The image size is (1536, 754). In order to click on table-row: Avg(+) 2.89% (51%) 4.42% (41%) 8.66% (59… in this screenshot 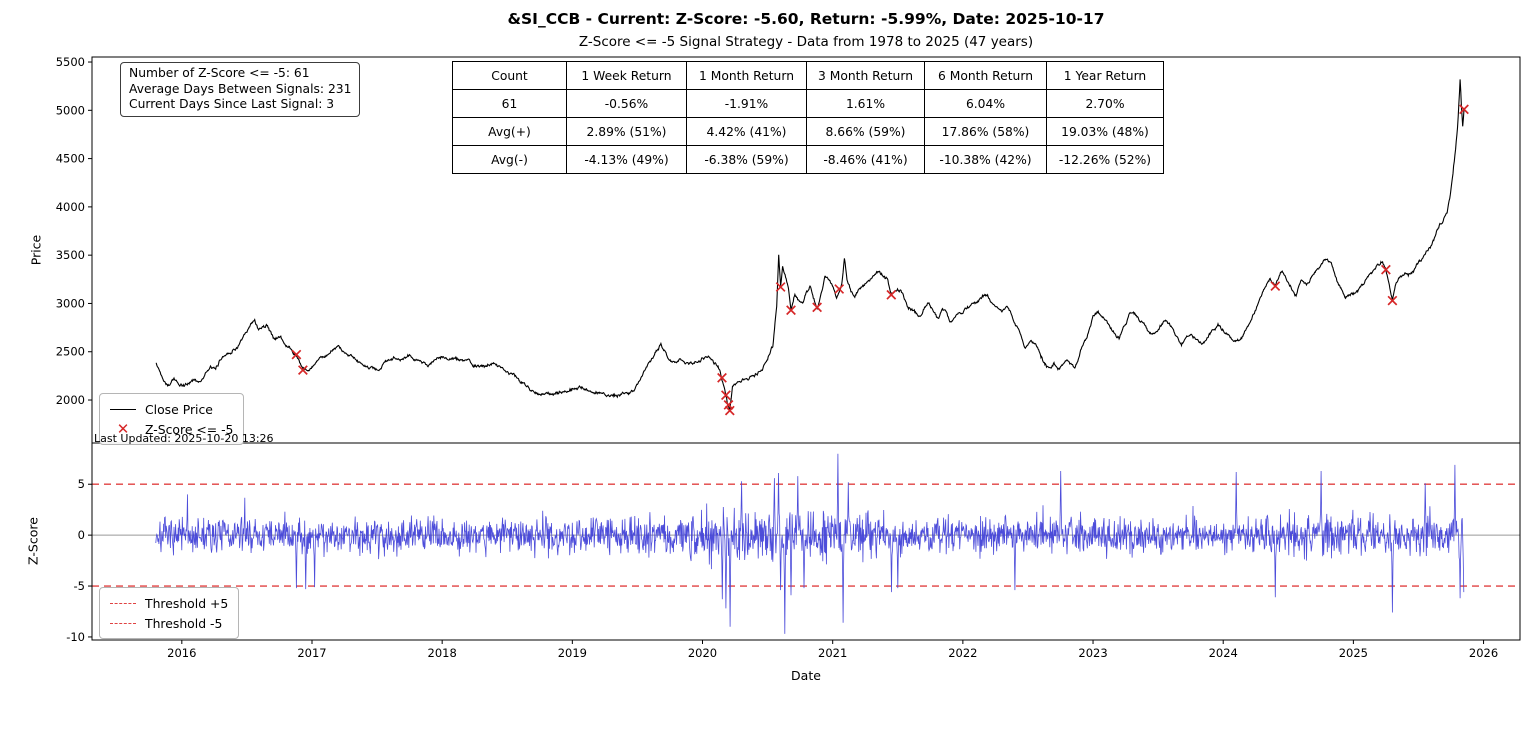, I will do `click(808, 131)`.